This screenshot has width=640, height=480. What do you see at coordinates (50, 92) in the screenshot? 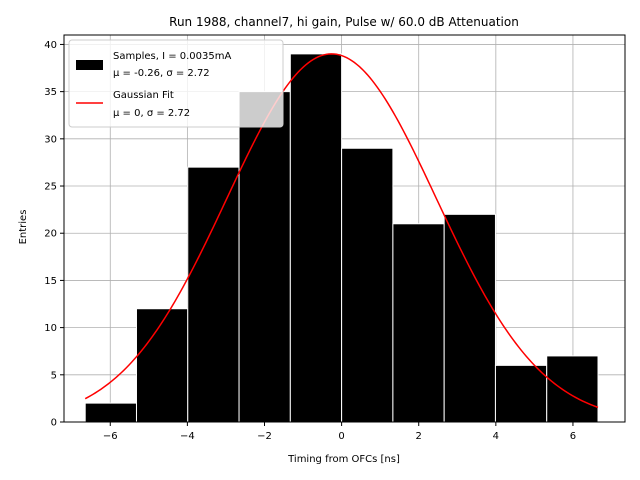
I see `y-tick-label: 35` at bounding box center [50, 92].